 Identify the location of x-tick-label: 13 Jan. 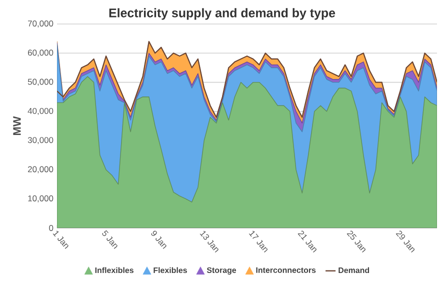
(209, 241).